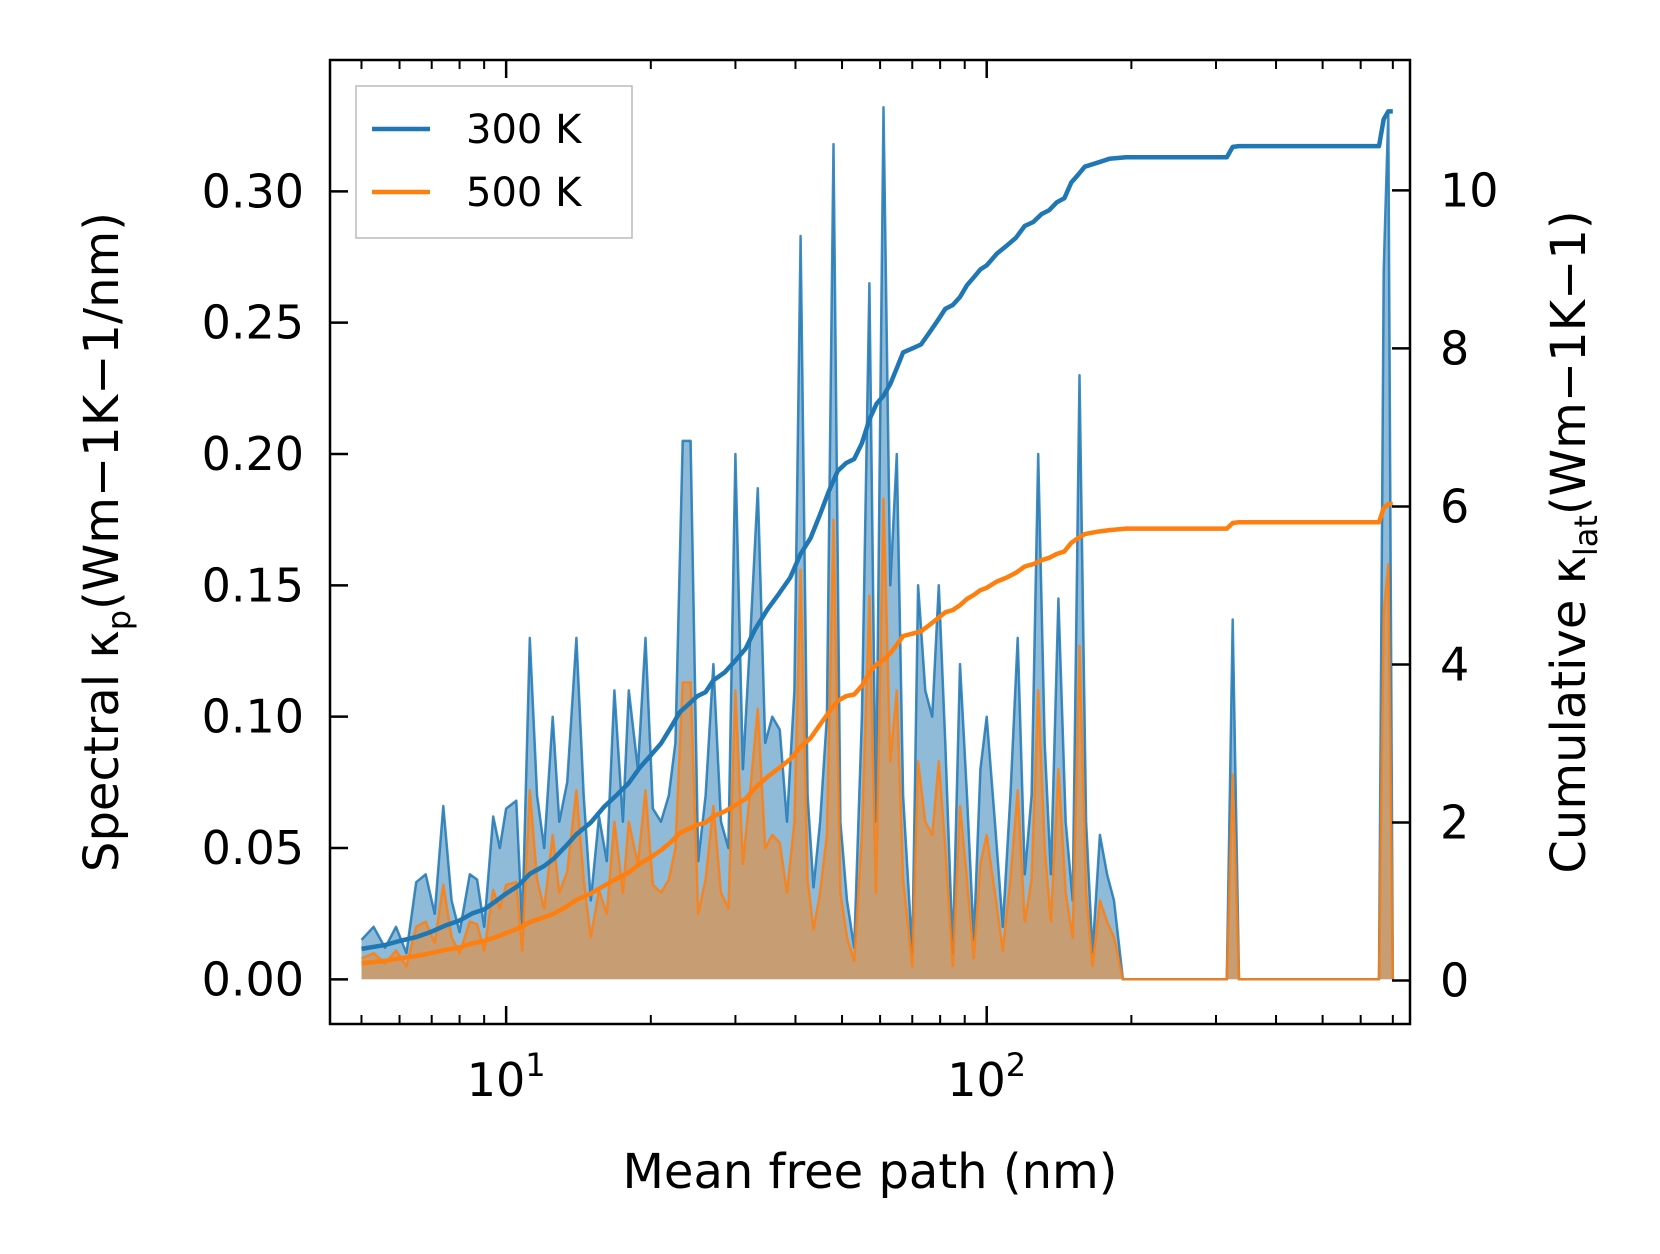  What do you see at coordinates (253, 323) in the screenshot?
I see `y-left-tick-label: 0.25` at bounding box center [253, 323].